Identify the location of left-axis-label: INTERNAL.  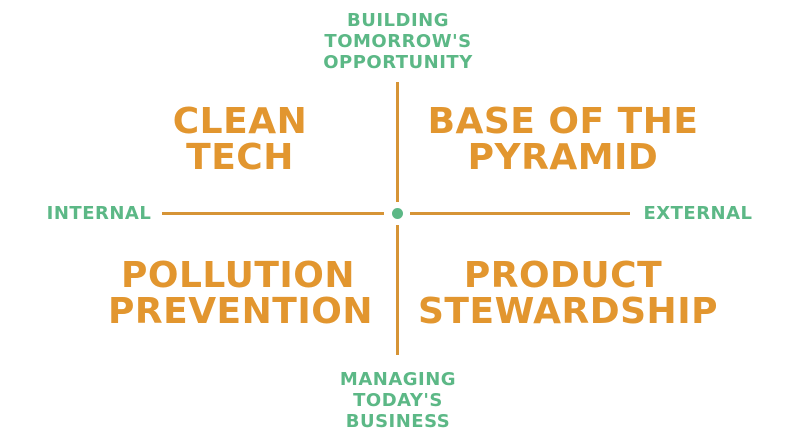
(99, 213).